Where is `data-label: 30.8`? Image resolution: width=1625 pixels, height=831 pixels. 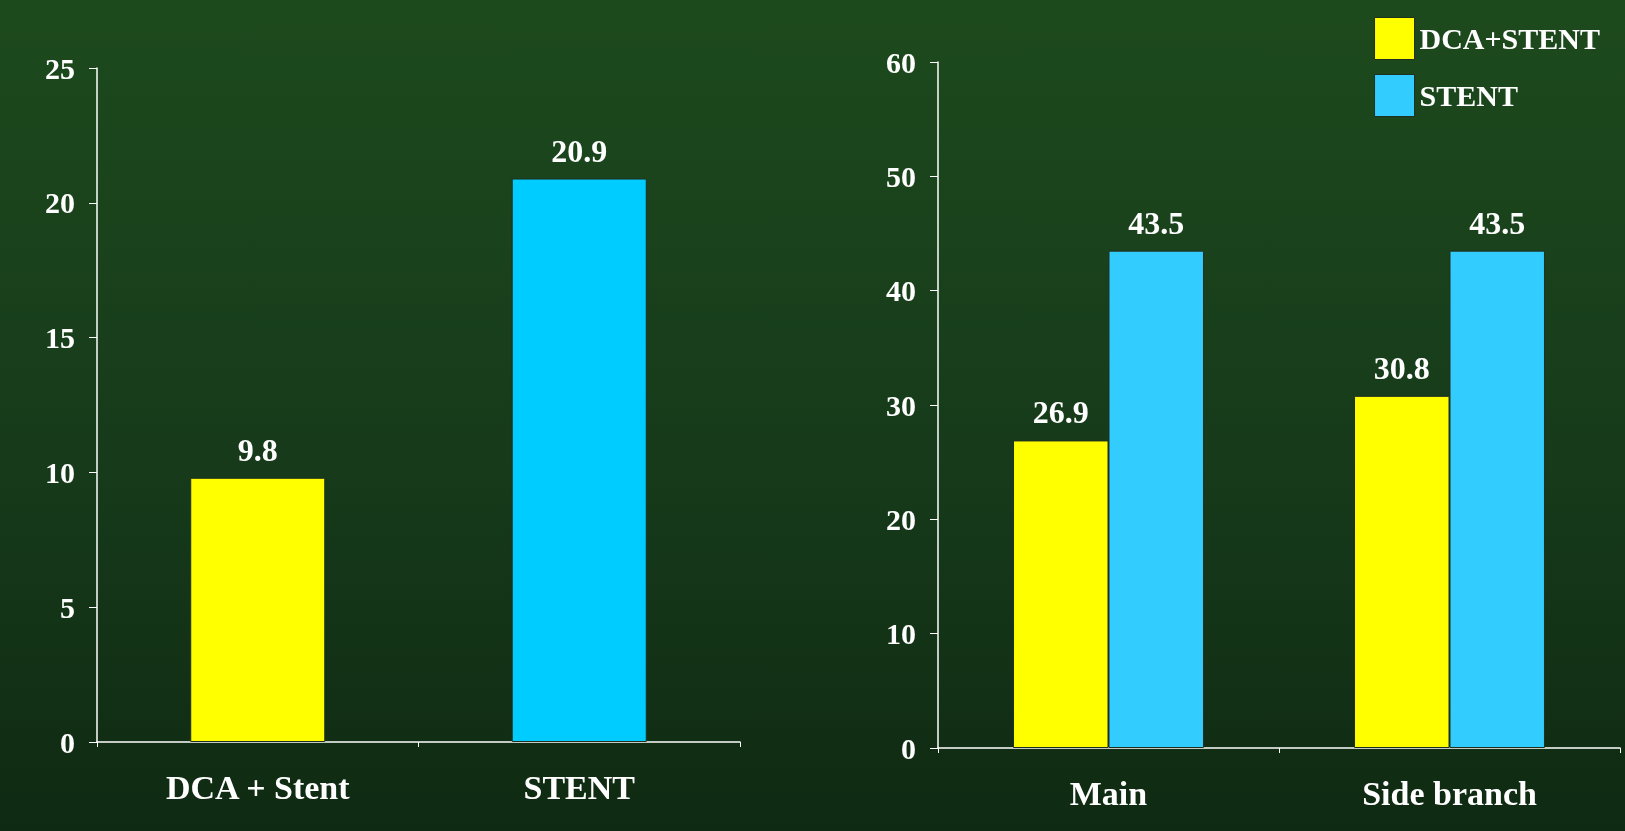
data-label: 30.8 is located at coordinates (1401, 367).